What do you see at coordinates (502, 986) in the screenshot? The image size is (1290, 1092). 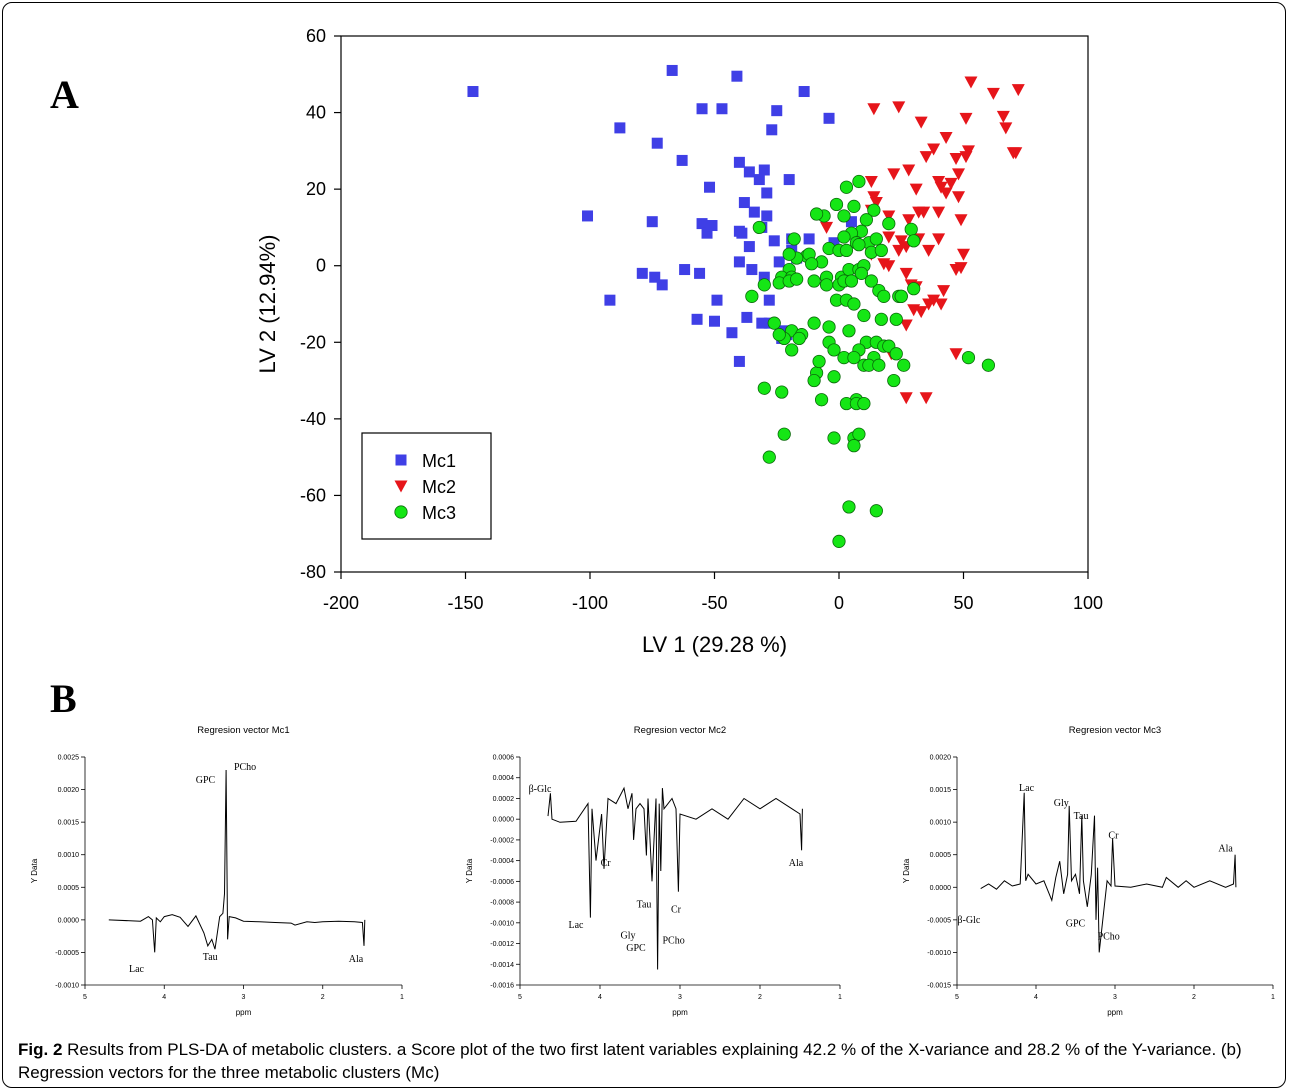 I see `y-tick-label: -0.0016` at bounding box center [502, 986].